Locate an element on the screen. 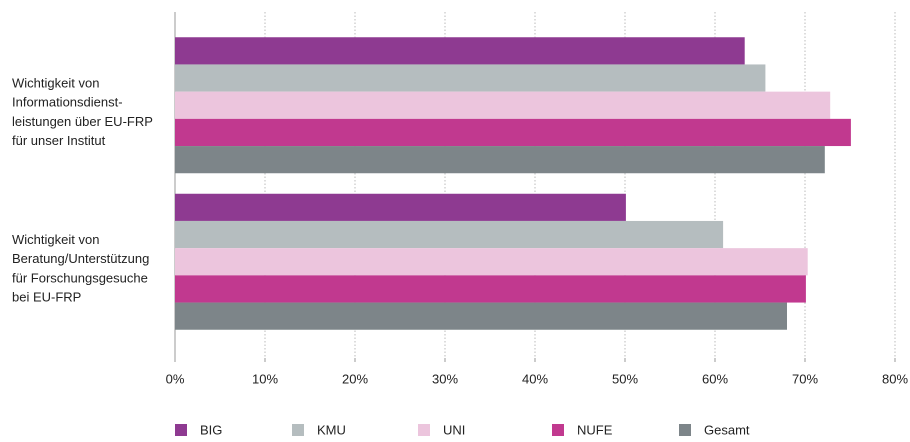 The image size is (910, 442). x-tick-label: 0% is located at coordinates (175, 378).